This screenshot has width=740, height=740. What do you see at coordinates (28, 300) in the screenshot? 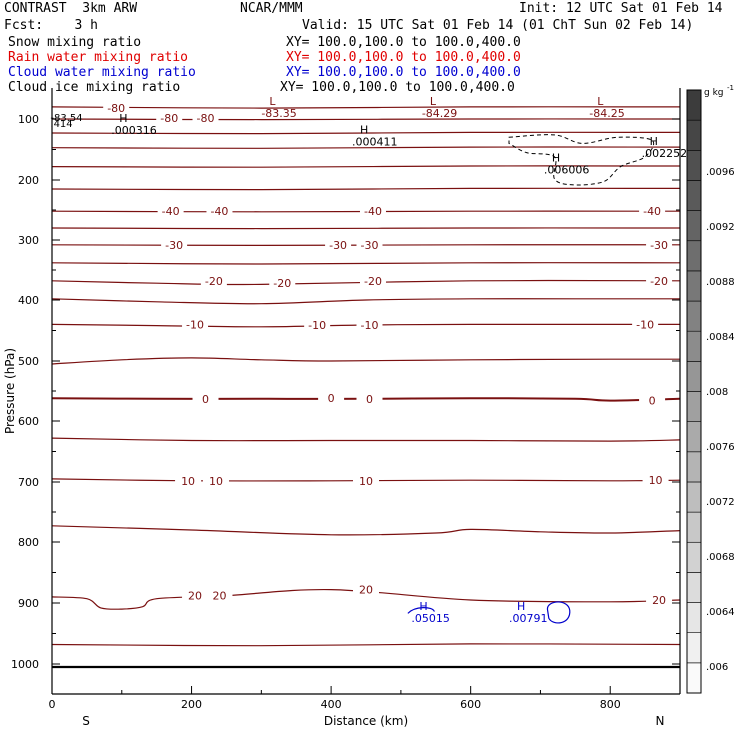
I see `y-tick-label: 400` at bounding box center [28, 300].